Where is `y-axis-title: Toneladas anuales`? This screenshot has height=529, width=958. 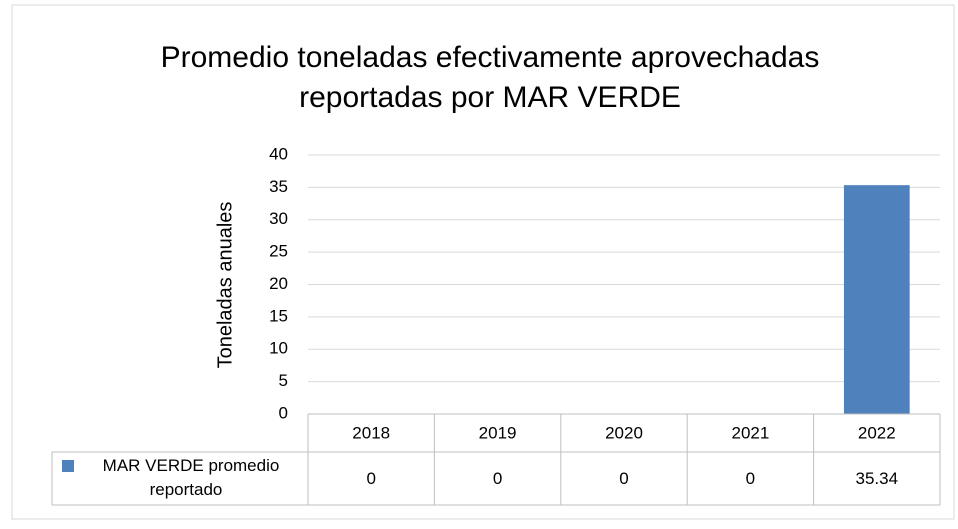 y-axis-title: Toneladas anuales is located at coordinates (225, 285).